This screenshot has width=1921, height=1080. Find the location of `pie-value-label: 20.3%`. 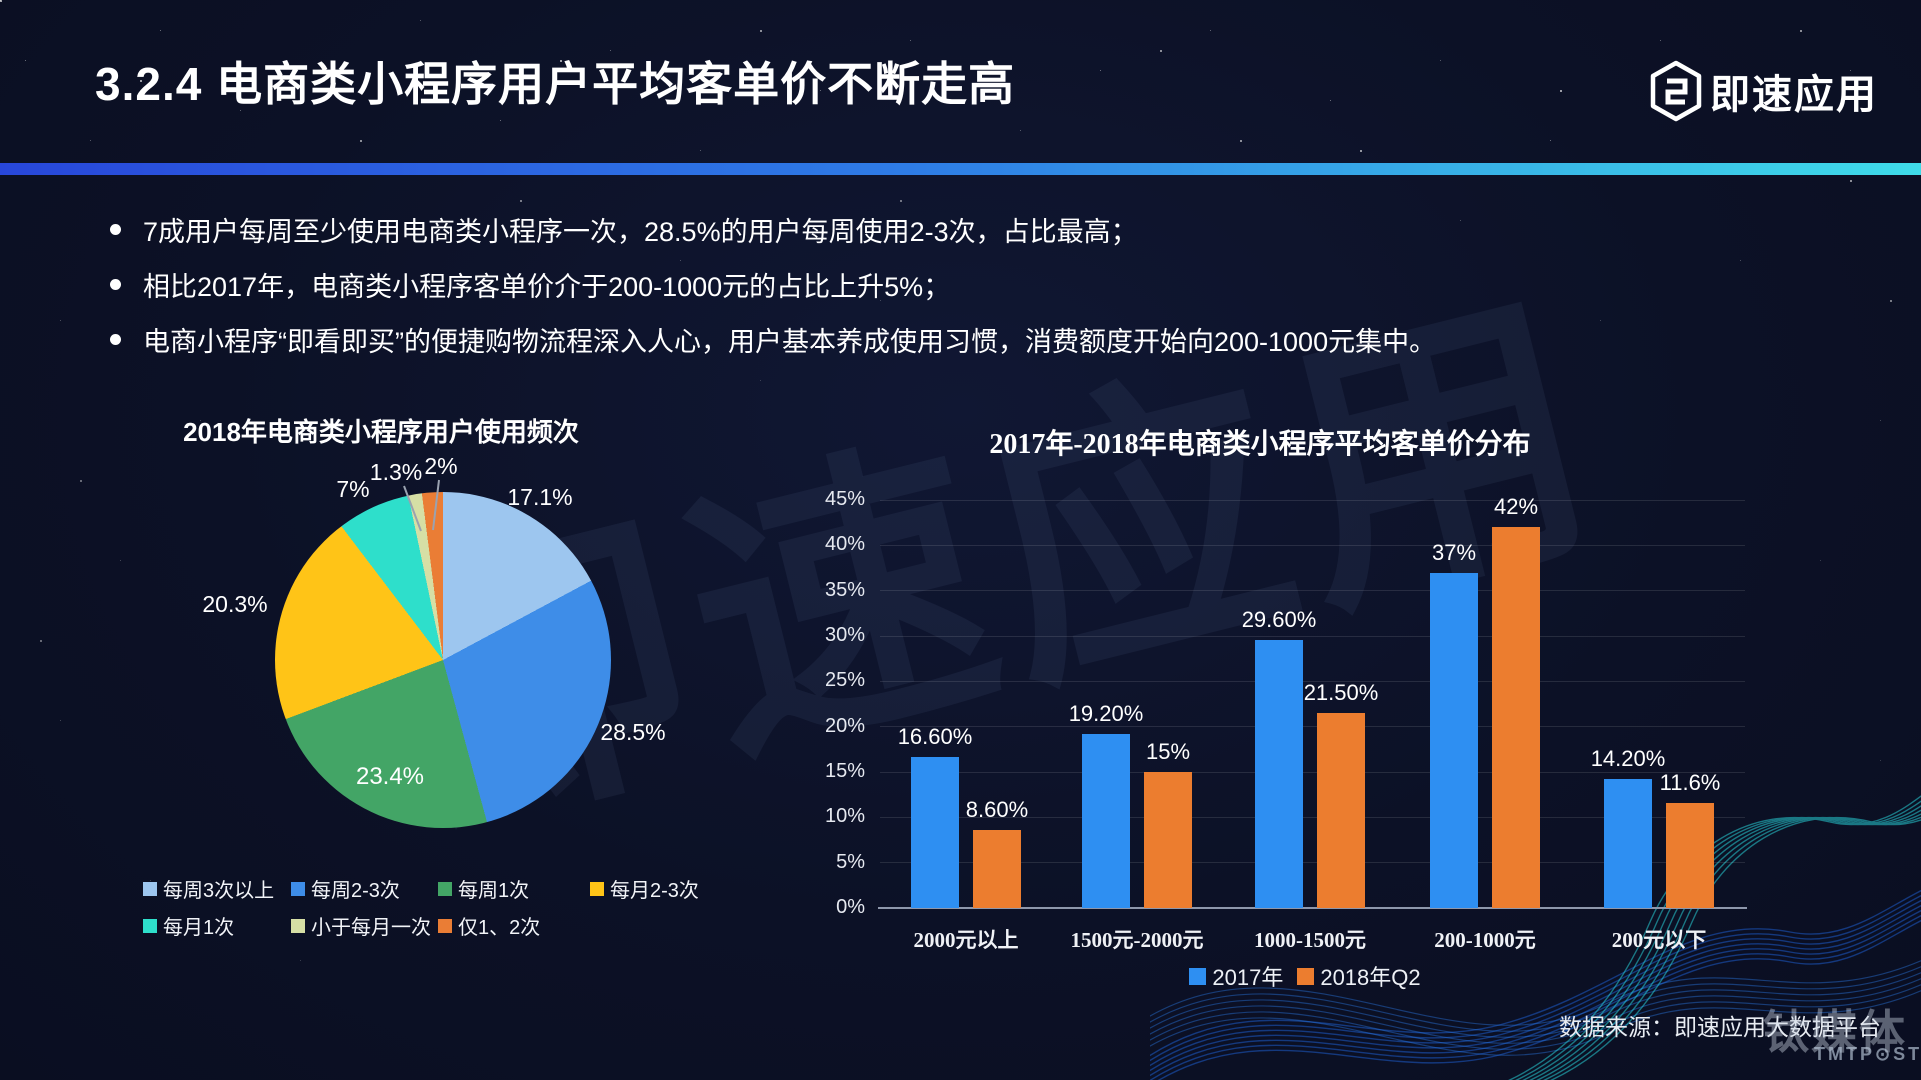

pie-value-label: 20.3% is located at coordinates (235, 604).